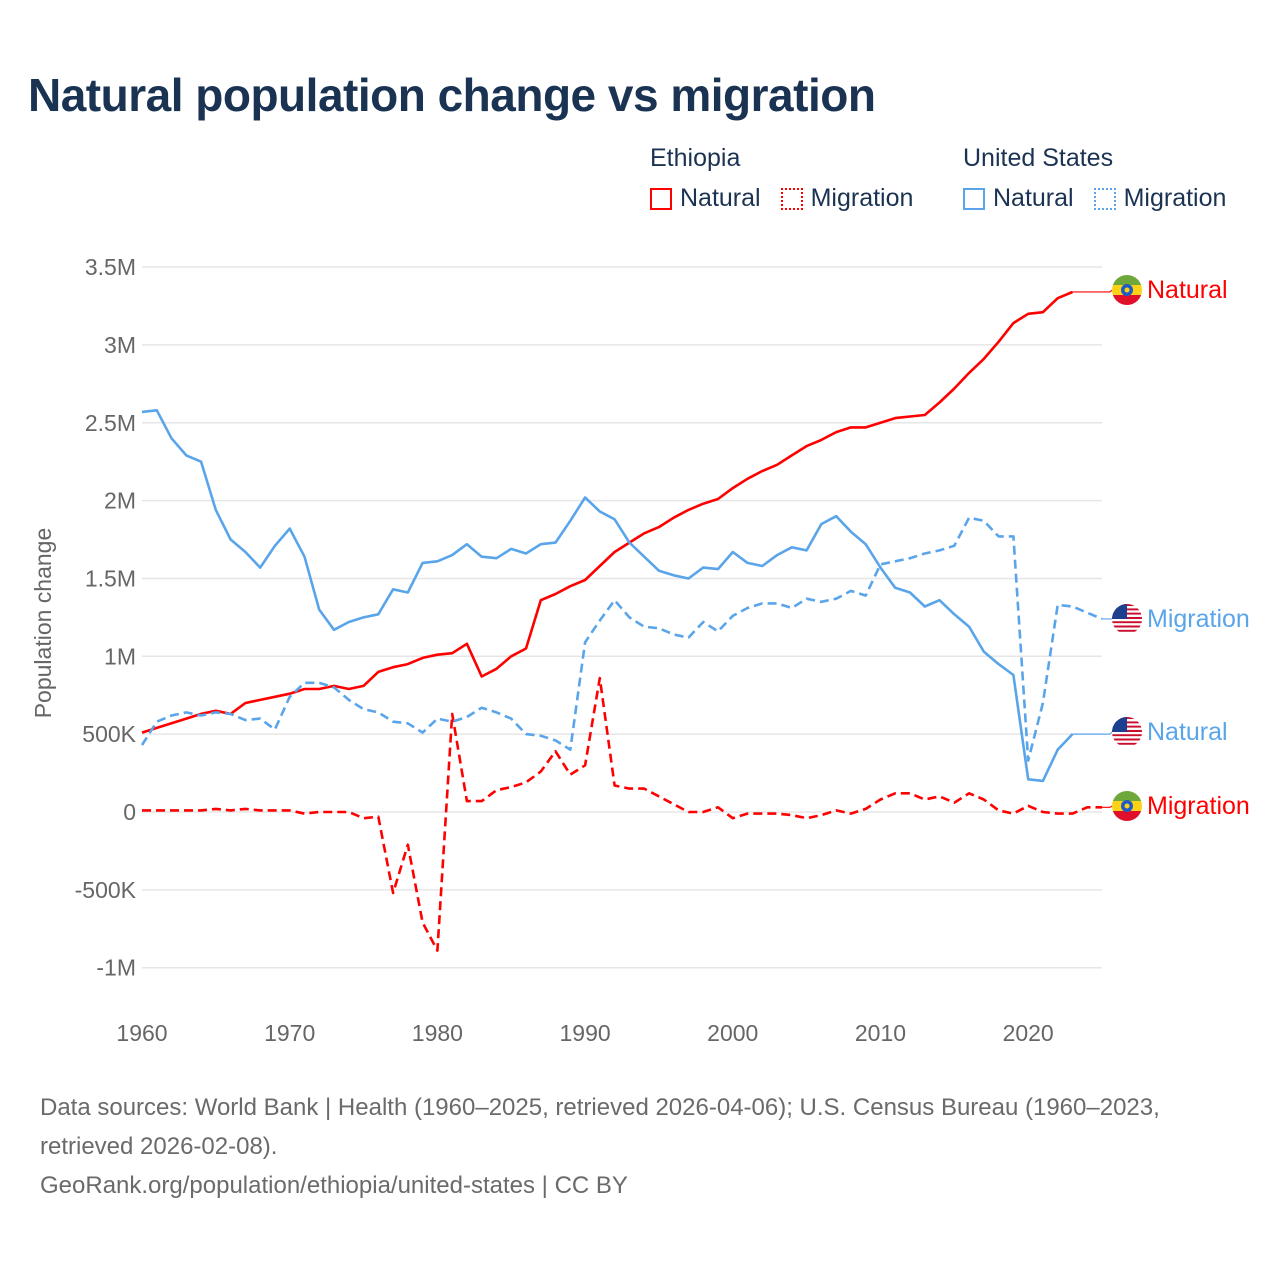 Image resolution: width=1280 pixels, height=1280 pixels. Describe the element at coordinates (695, 158) in the screenshot. I see `legend-country: Ethiopia` at that location.